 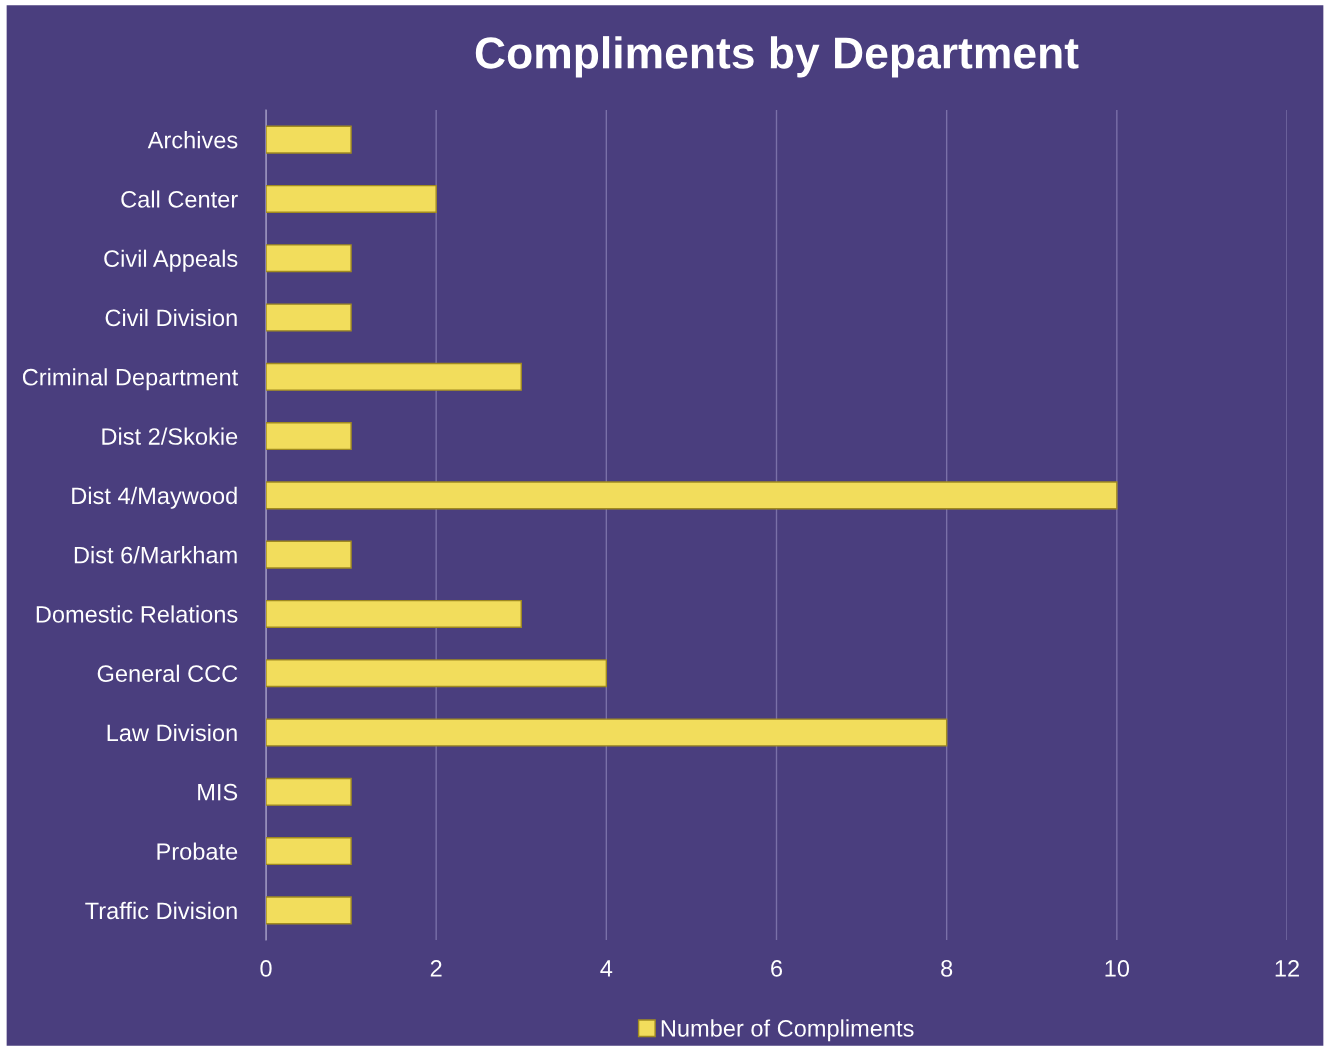 What do you see at coordinates (179, 199) in the screenshot?
I see `y-tick-label: Call Center` at bounding box center [179, 199].